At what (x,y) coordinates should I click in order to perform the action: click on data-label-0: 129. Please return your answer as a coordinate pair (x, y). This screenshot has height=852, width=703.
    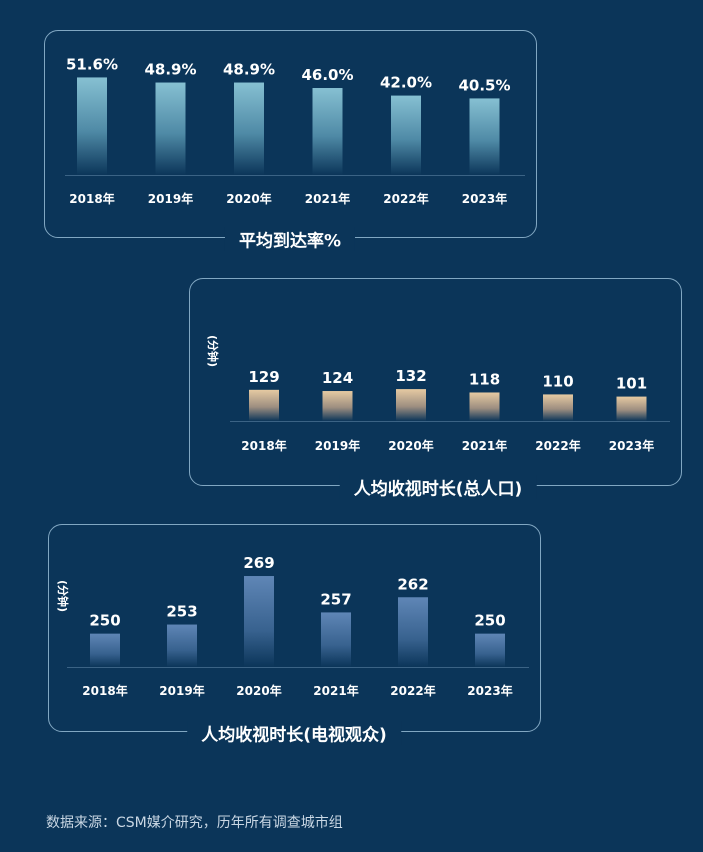
    Looking at the image, I should click on (263, 377).